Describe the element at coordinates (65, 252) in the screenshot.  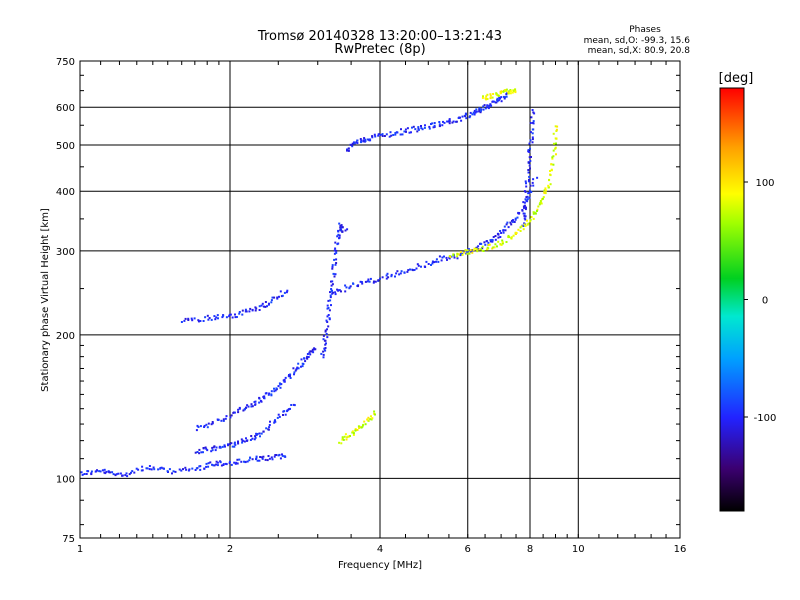
I see `y-tick-label: 300` at that location.